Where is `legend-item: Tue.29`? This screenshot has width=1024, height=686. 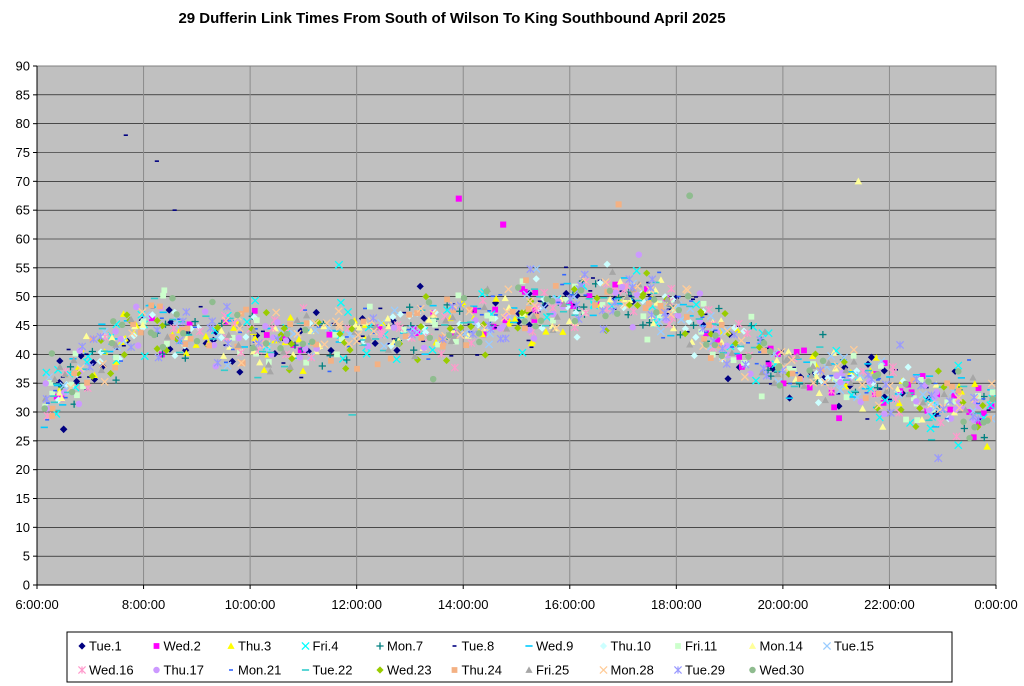
legend-item: Tue.29 is located at coordinates (699, 670).